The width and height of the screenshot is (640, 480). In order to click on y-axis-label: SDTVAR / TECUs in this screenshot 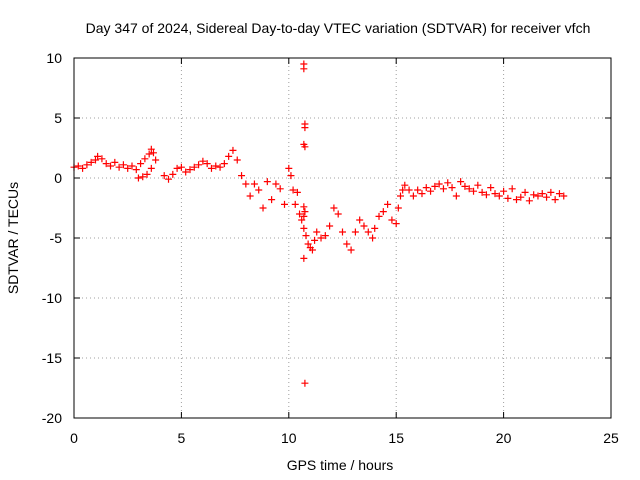, I will do `click(13, 238)`.